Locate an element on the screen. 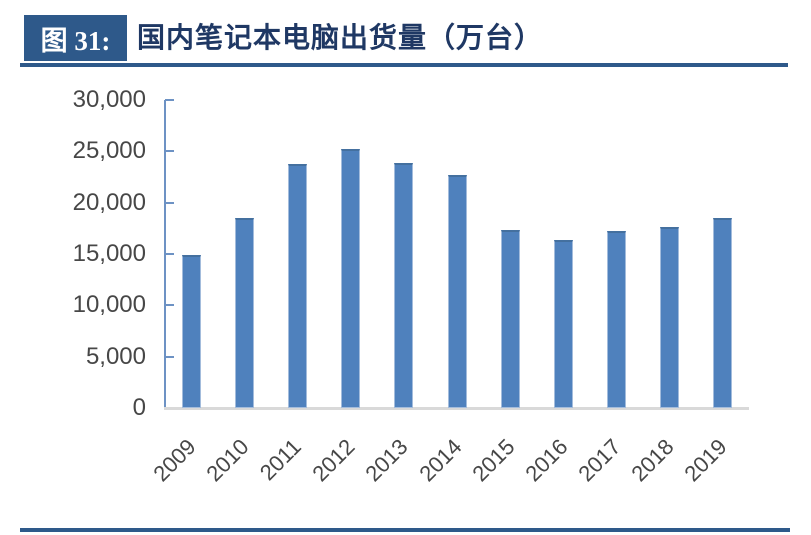  x-tick-label-2014: 2014 is located at coordinates (440, 460).